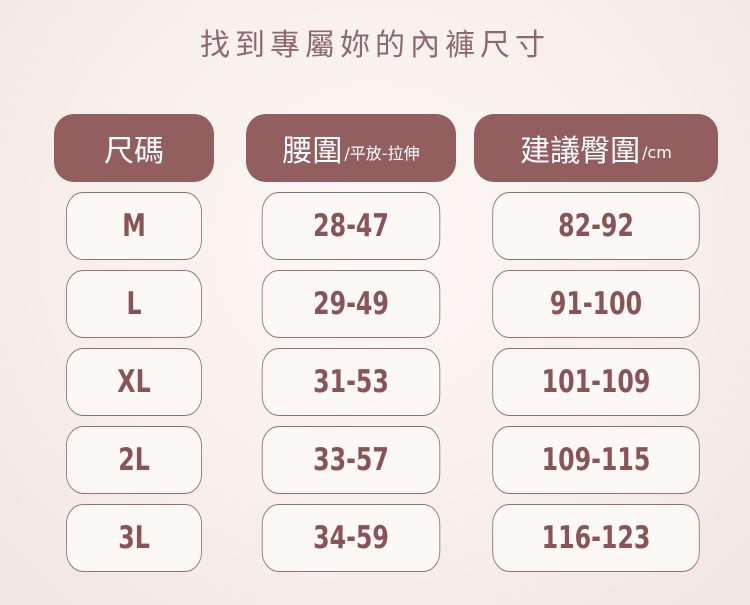  I want to click on header-waist-unit: /平放-拉伸, so click(382, 153).